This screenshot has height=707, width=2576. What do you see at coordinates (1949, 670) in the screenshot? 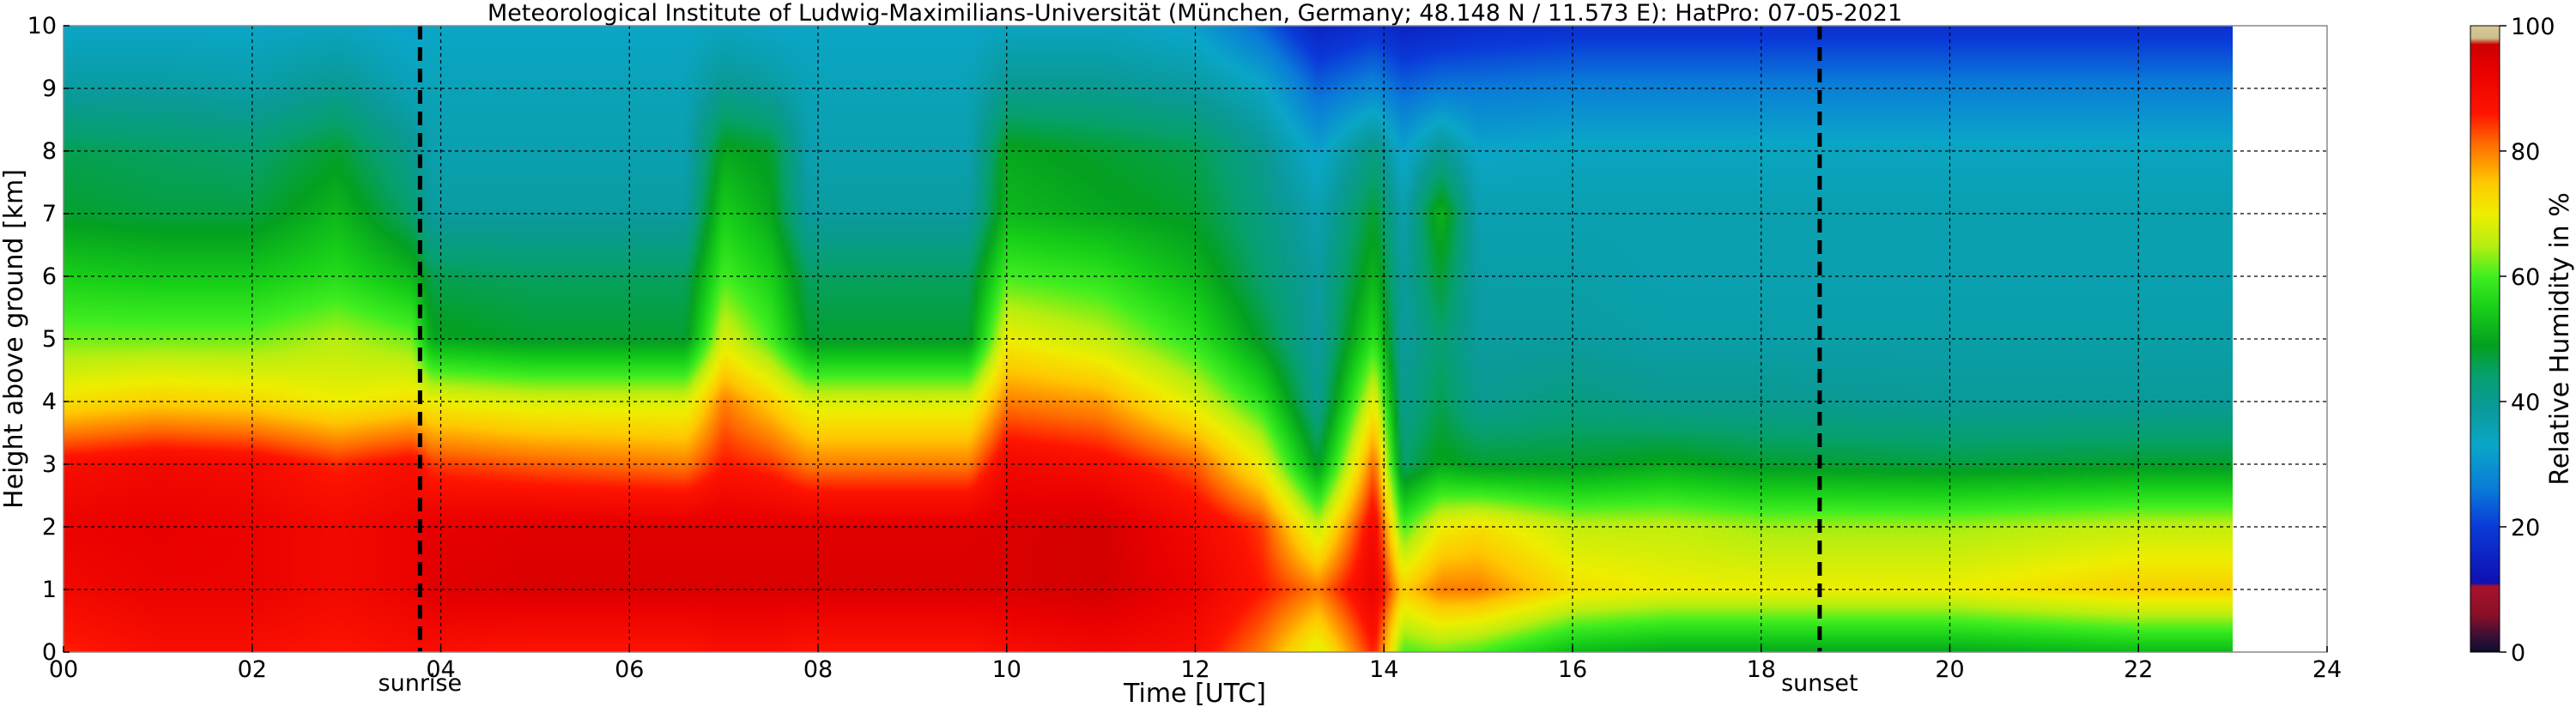
I see `x-tick-label: 20` at bounding box center [1949, 670].